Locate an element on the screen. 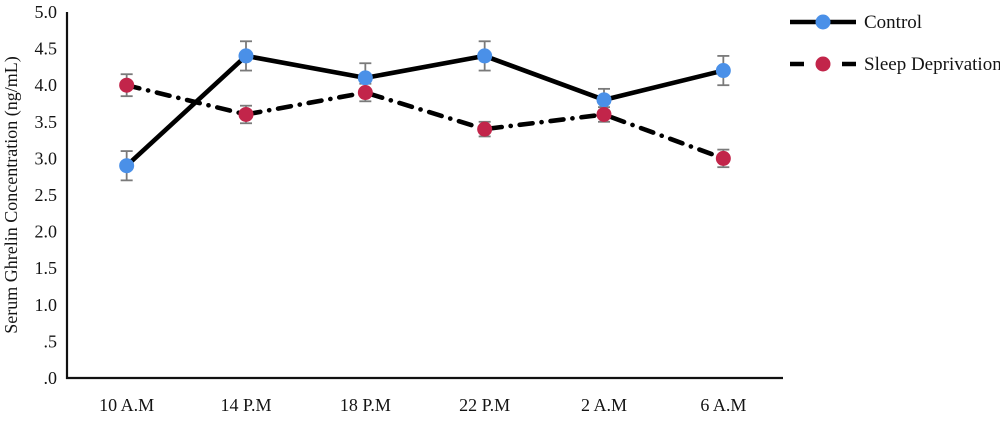  legend-label-sleep-deprivation: Sleep Deprivation is located at coordinates (932, 64).